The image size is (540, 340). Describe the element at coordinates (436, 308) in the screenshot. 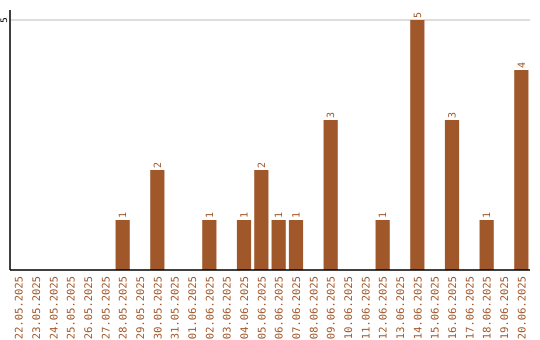

I see `x-tick-label: 15.06.2025` at that location.